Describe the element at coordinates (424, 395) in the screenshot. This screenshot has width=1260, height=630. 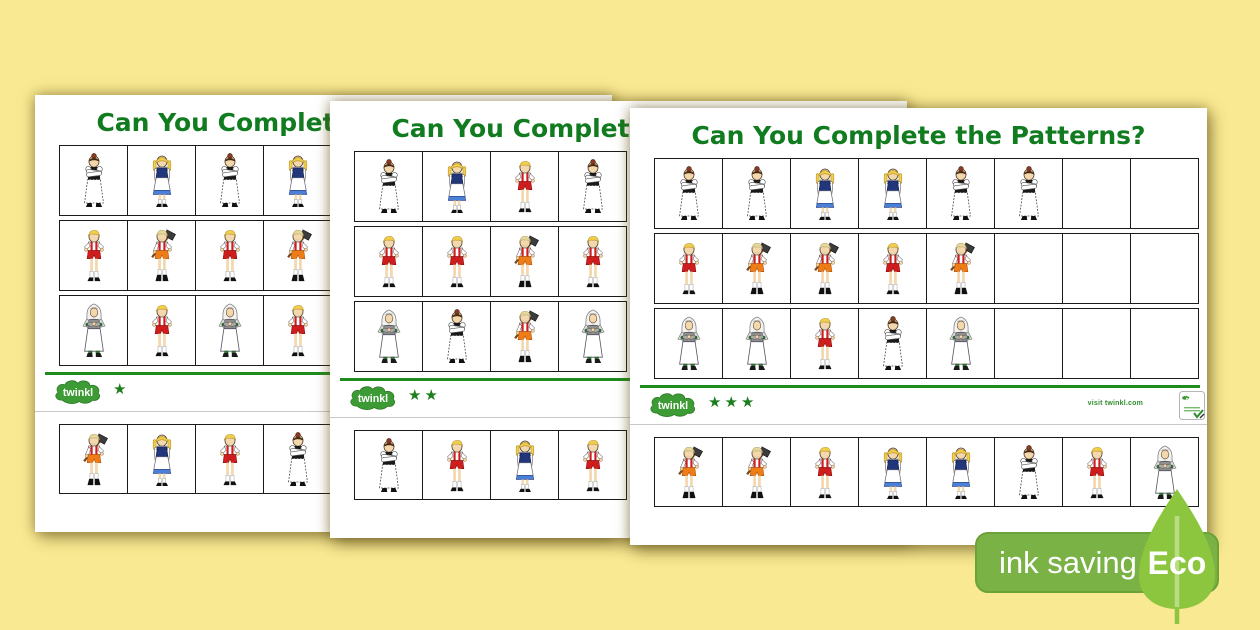
I see `difficulty-stars: ★★` at that location.